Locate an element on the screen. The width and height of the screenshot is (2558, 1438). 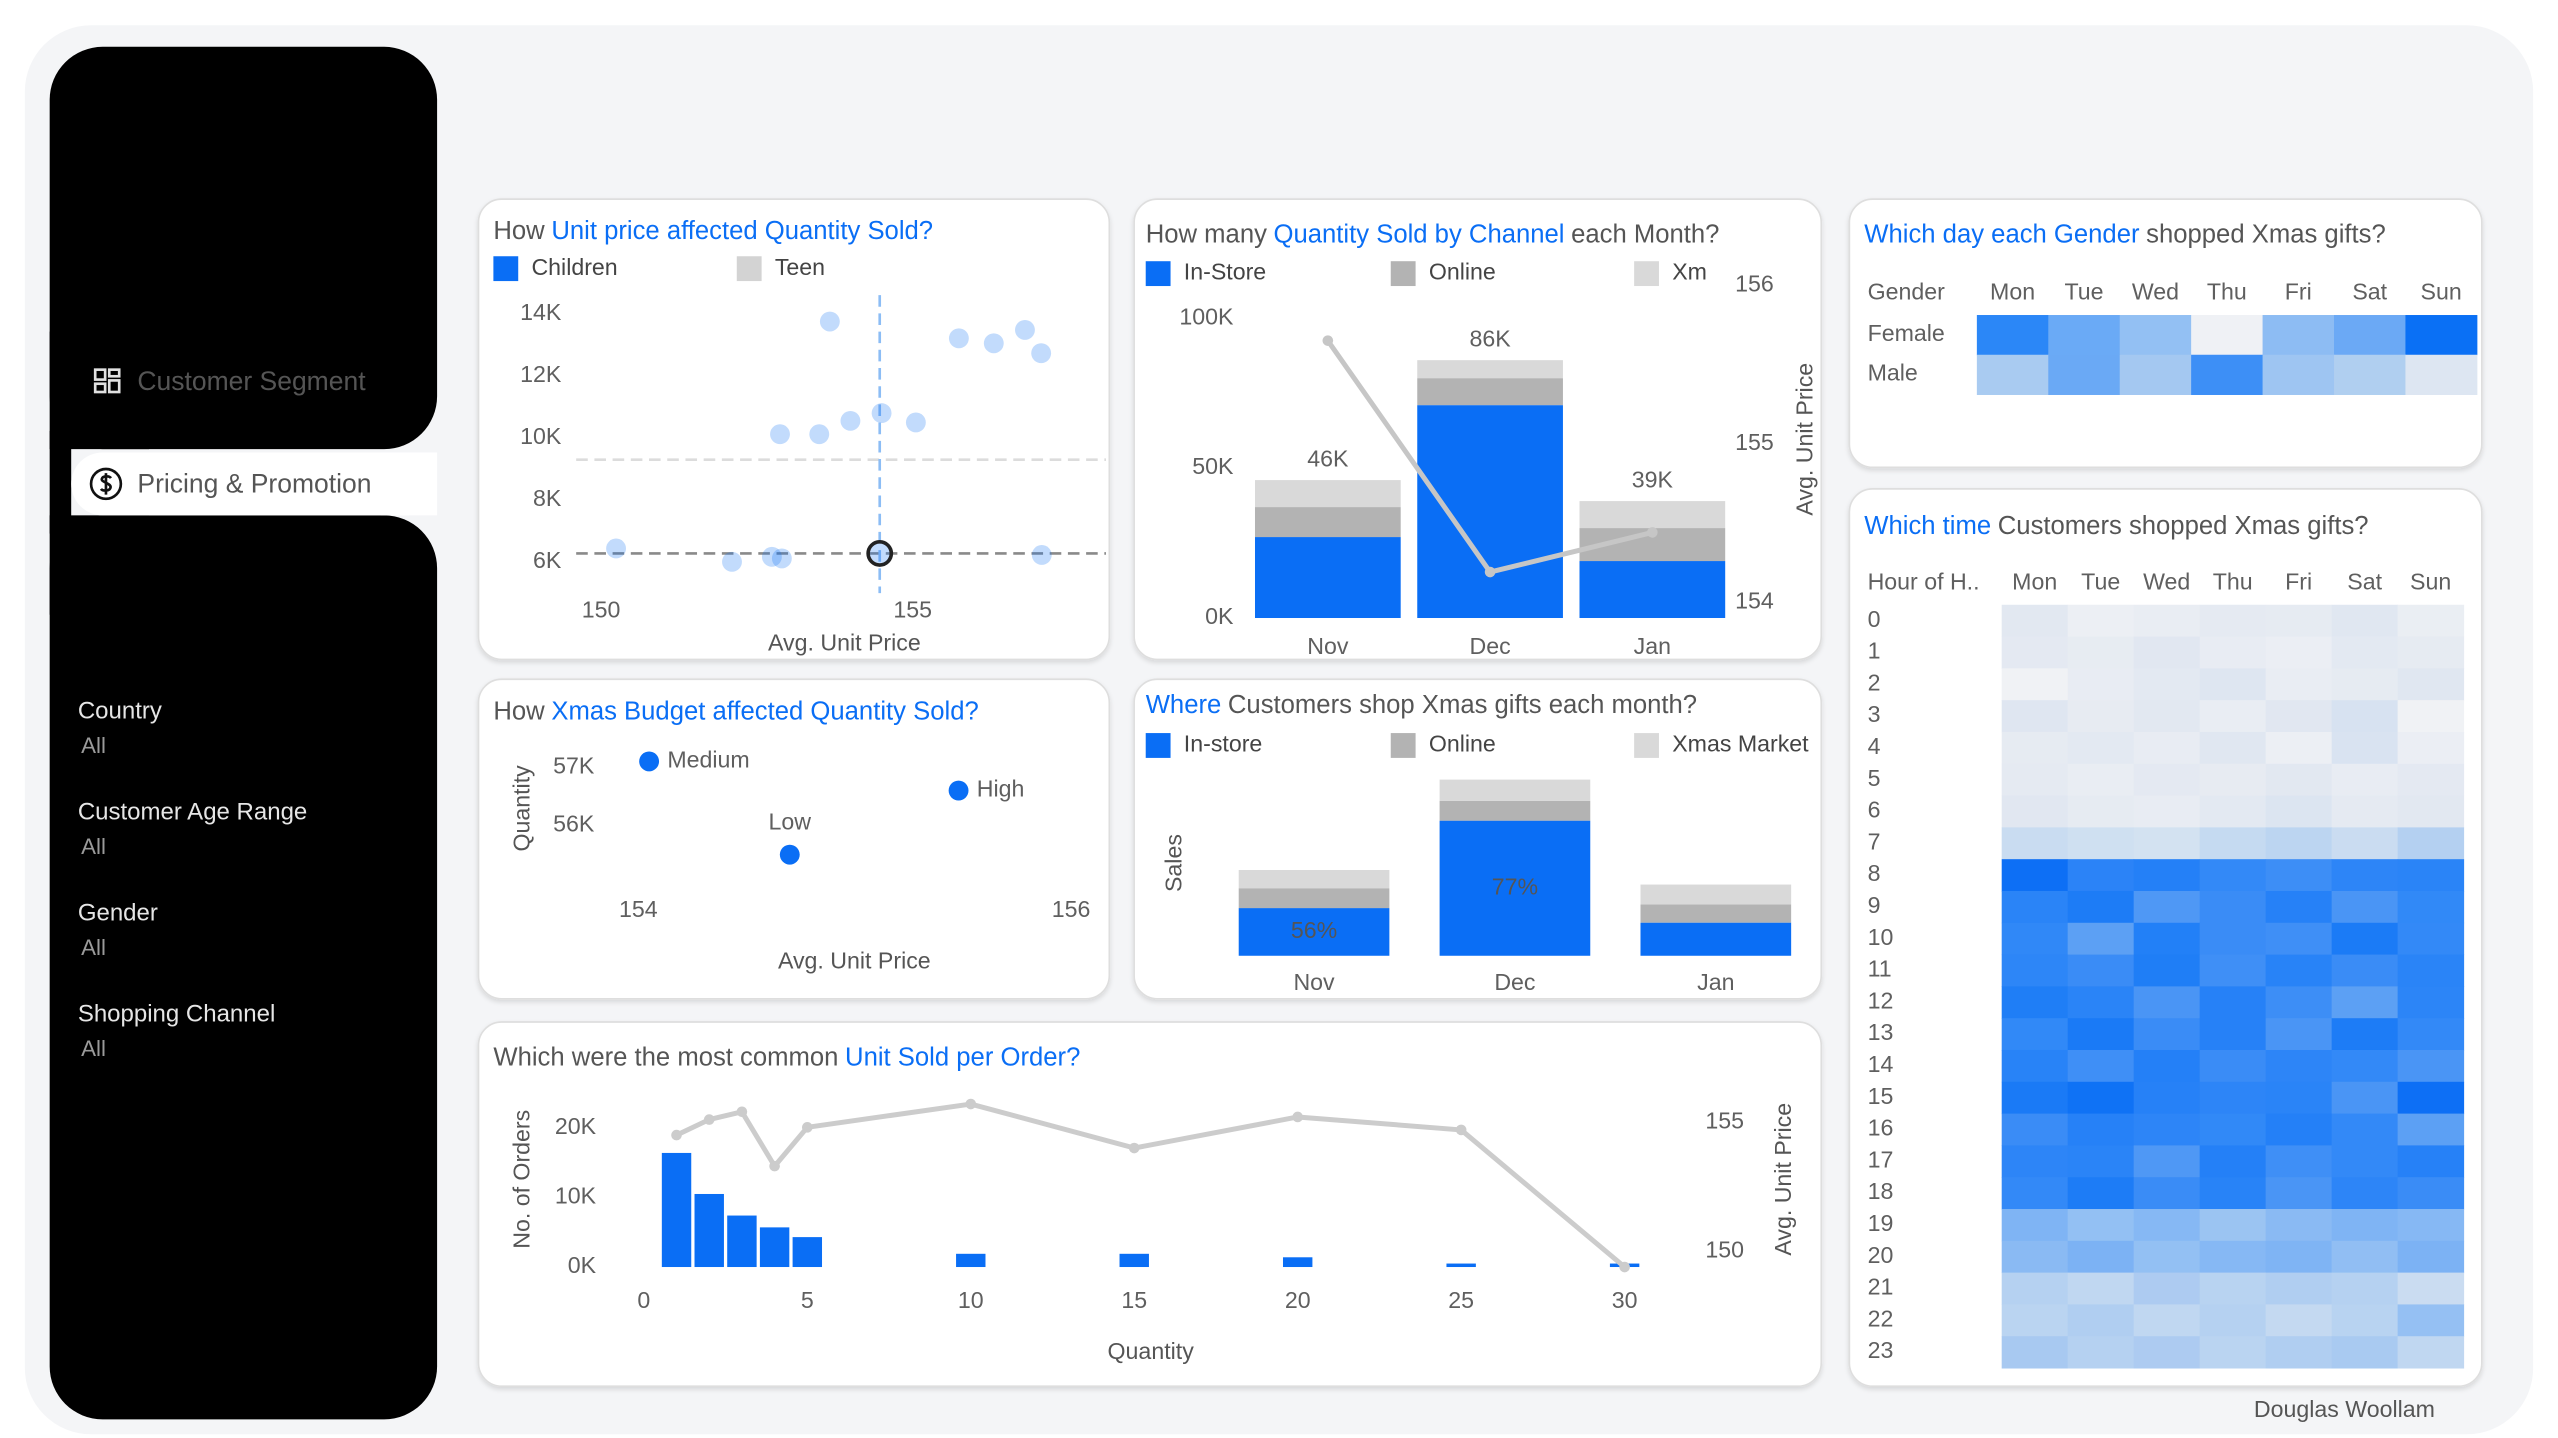
row-label: 18 is located at coordinates (1881, 1191).